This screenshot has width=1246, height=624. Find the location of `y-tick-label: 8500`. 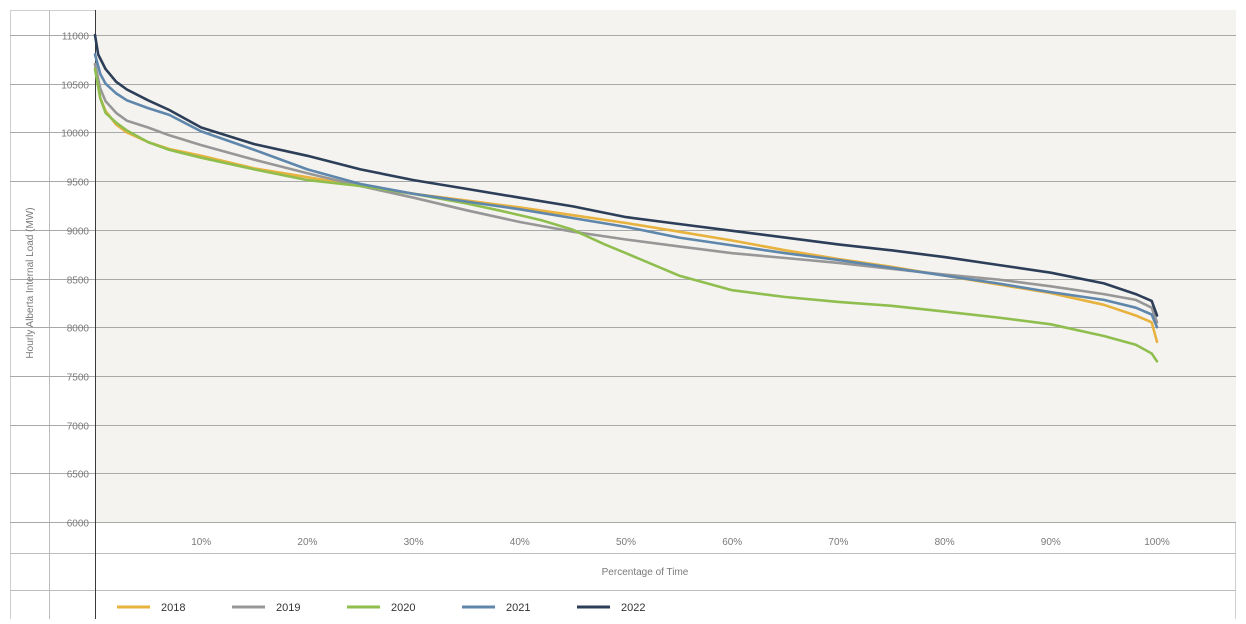

y-tick-label: 8500 is located at coordinates (78, 281).